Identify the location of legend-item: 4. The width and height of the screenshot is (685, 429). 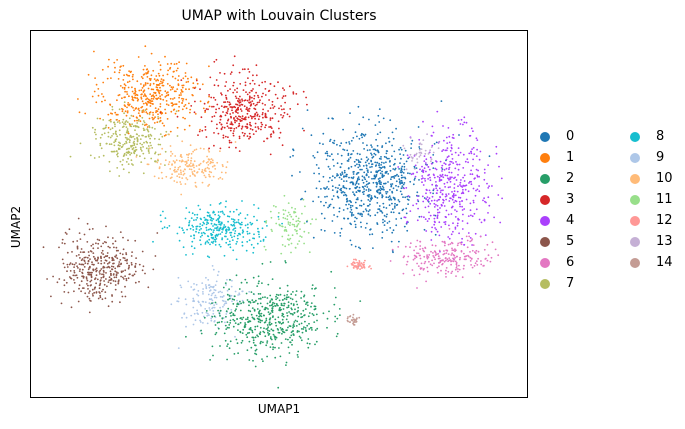
(557, 220).